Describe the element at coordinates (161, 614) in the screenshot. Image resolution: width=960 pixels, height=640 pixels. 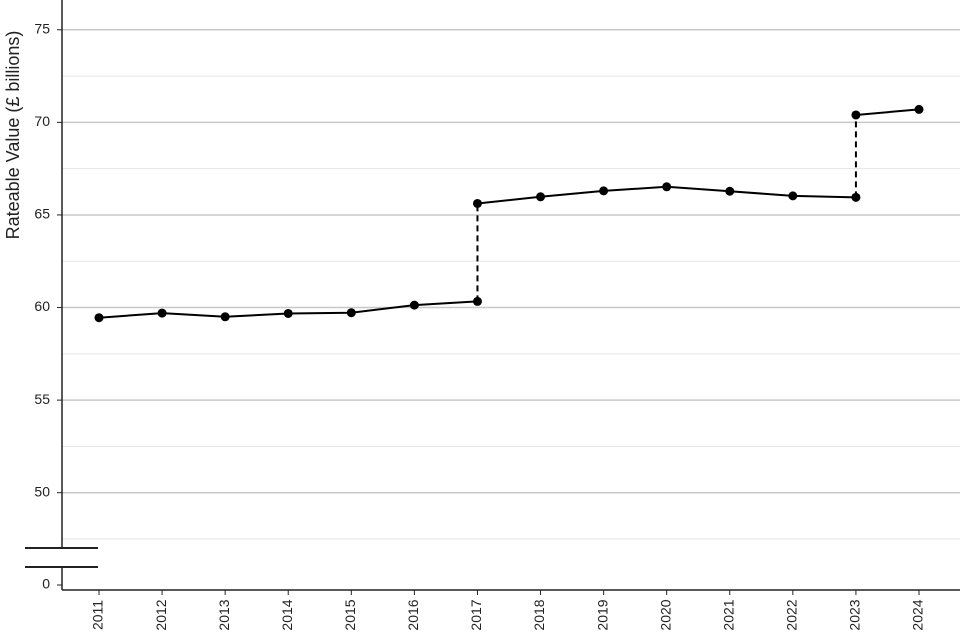
I see `x-tick-label: 2012` at that location.